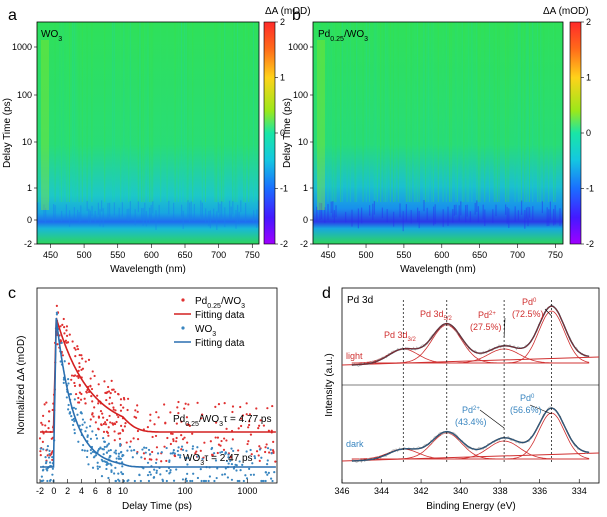 The width and height of the screenshot is (607, 517). Describe the element at coordinates (438, 269) in the screenshot. I see `x-axis-label-b: Wavelength (nm)` at that location.